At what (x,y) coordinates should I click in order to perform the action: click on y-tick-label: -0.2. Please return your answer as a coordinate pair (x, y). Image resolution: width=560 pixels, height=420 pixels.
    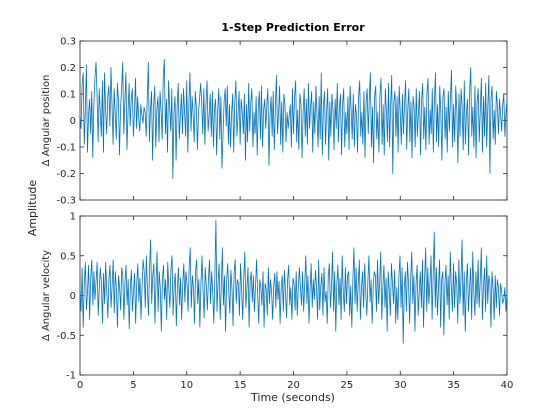
    Looking at the image, I should click on (66, 174).